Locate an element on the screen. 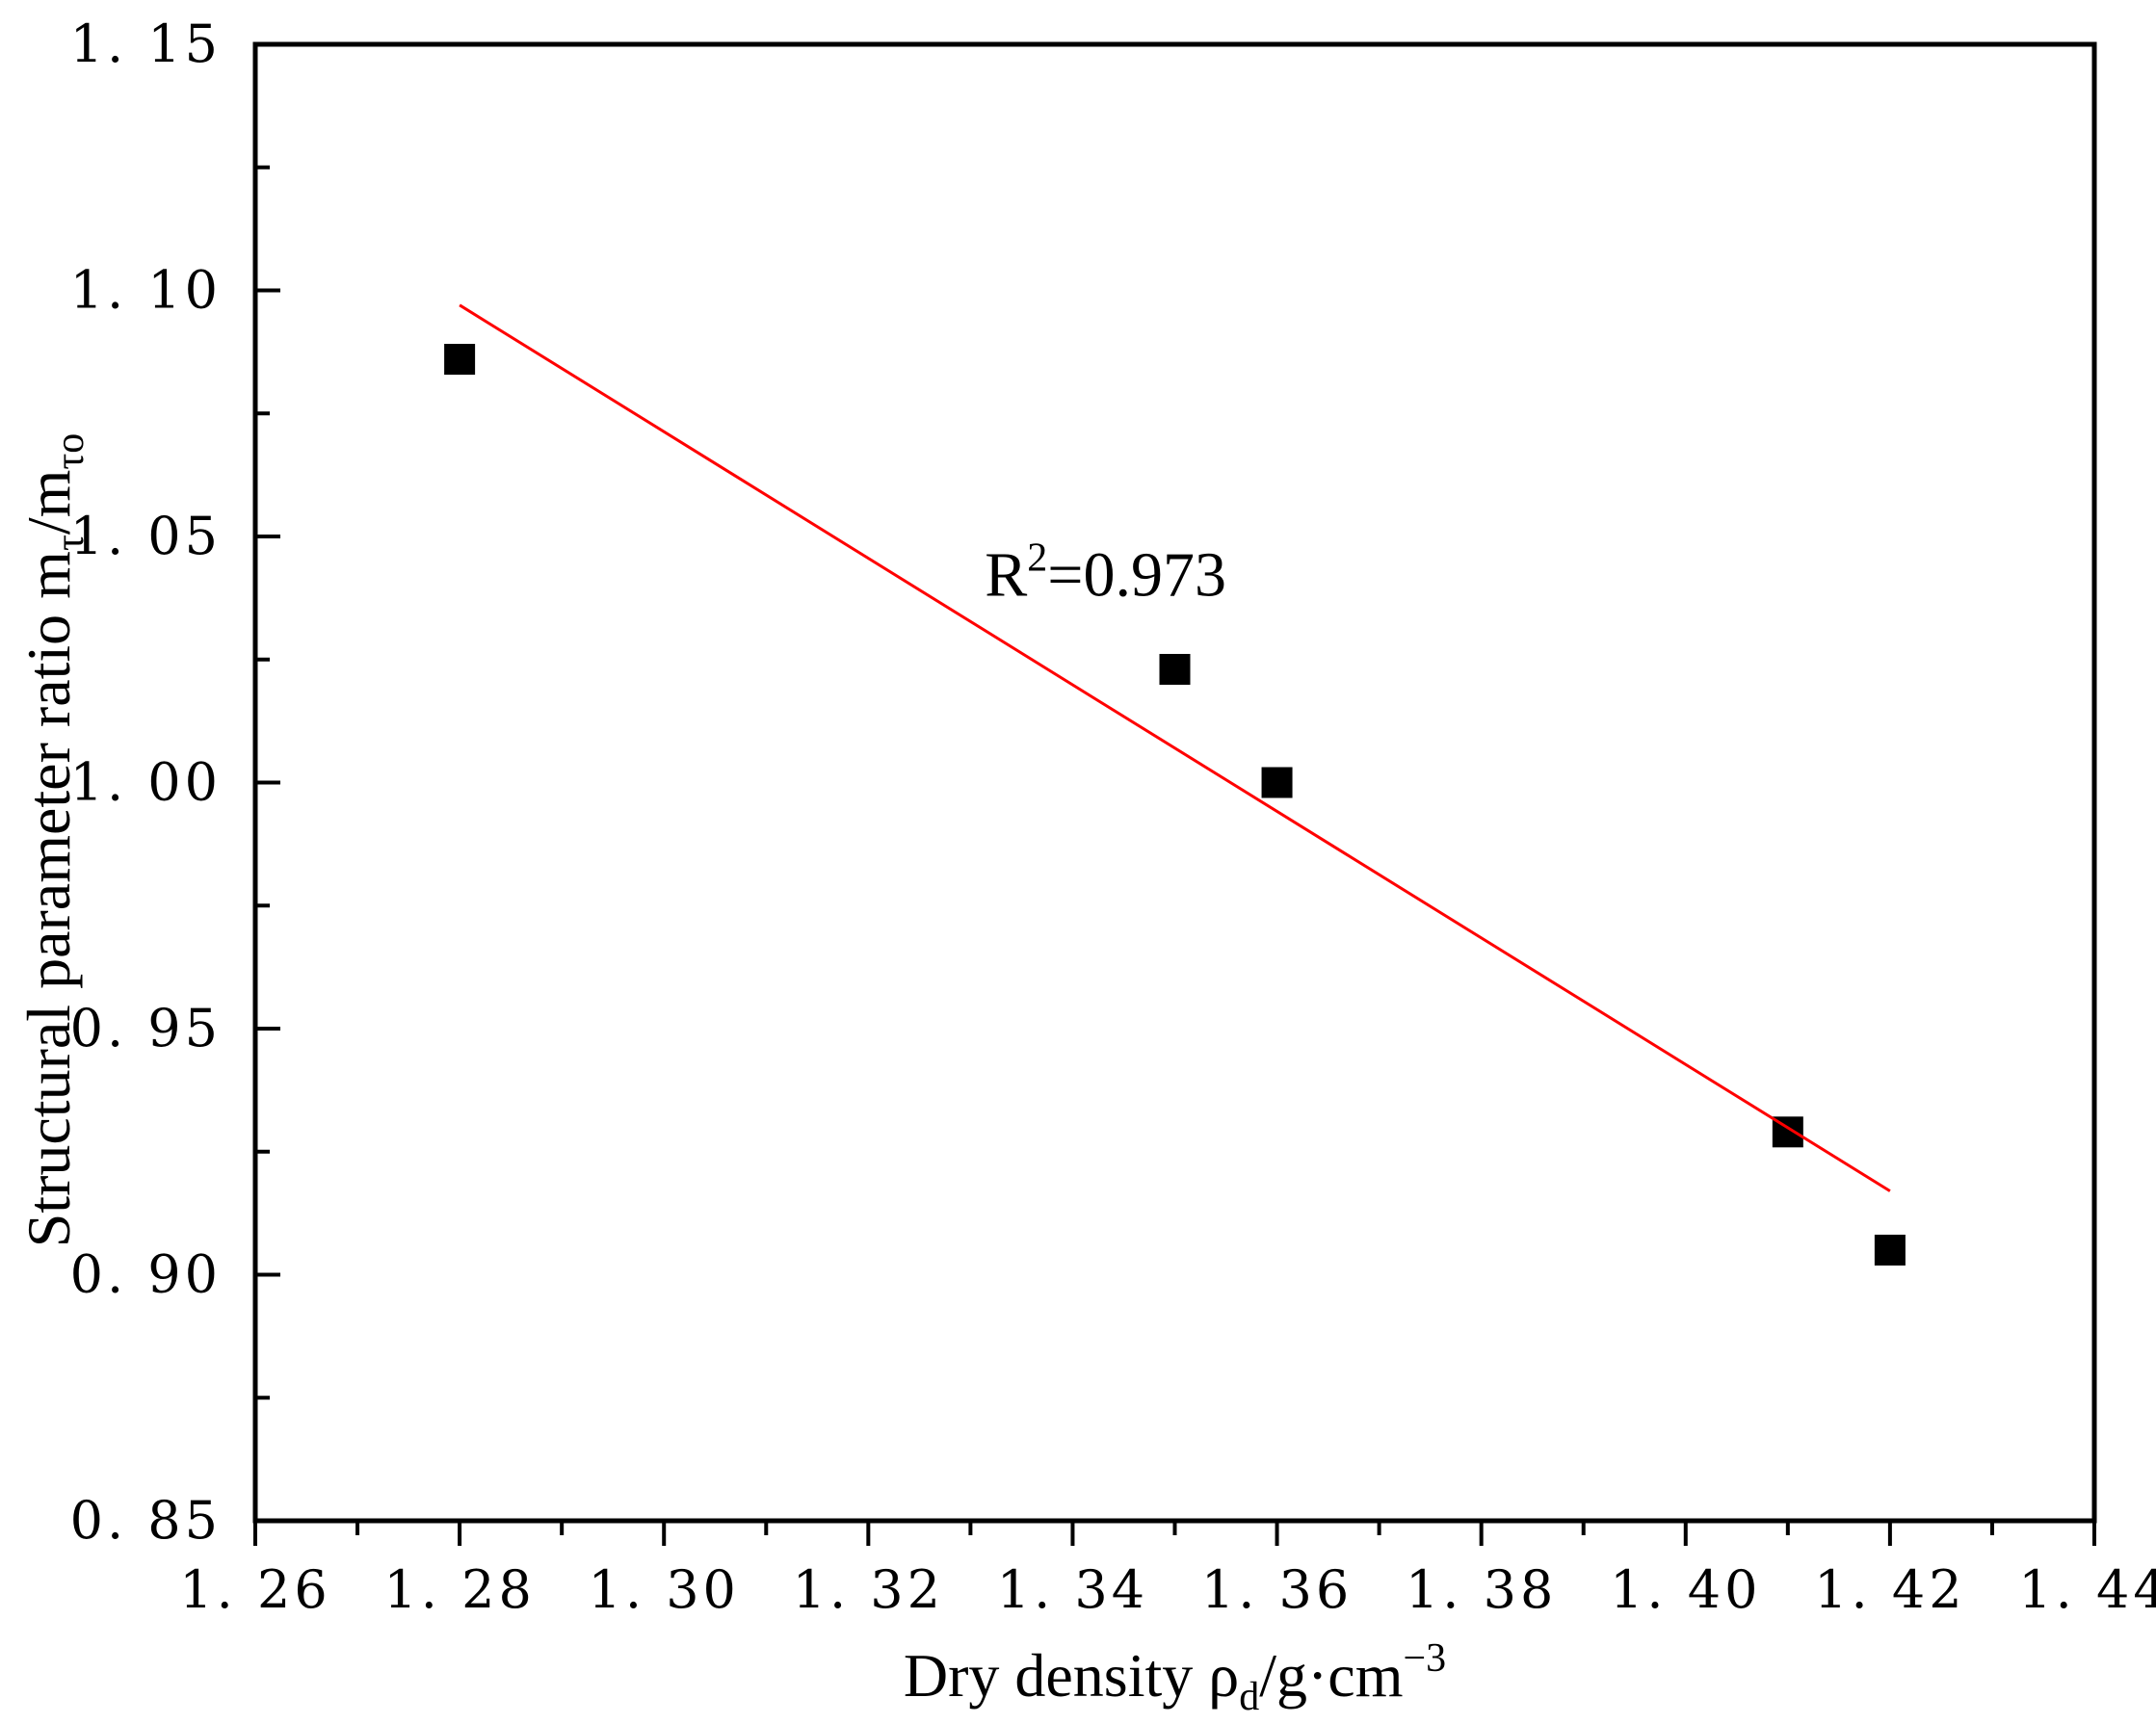  y-tick-label: 1. 00 is located at coordinates (146, 783).